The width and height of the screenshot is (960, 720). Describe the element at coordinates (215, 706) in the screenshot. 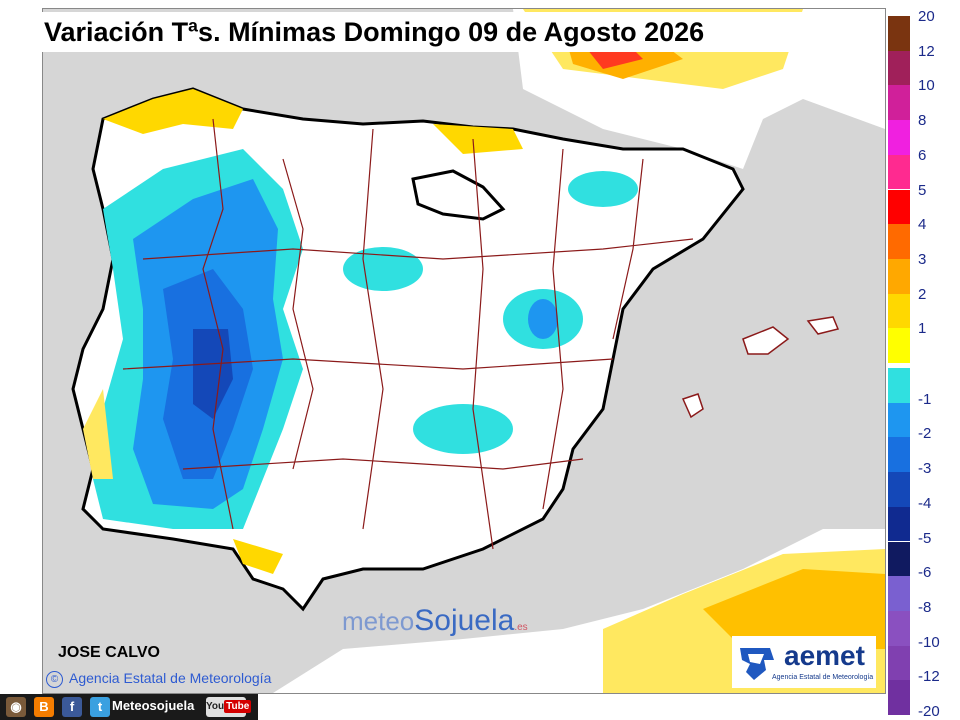

I see `youtube-label: You` at that location.